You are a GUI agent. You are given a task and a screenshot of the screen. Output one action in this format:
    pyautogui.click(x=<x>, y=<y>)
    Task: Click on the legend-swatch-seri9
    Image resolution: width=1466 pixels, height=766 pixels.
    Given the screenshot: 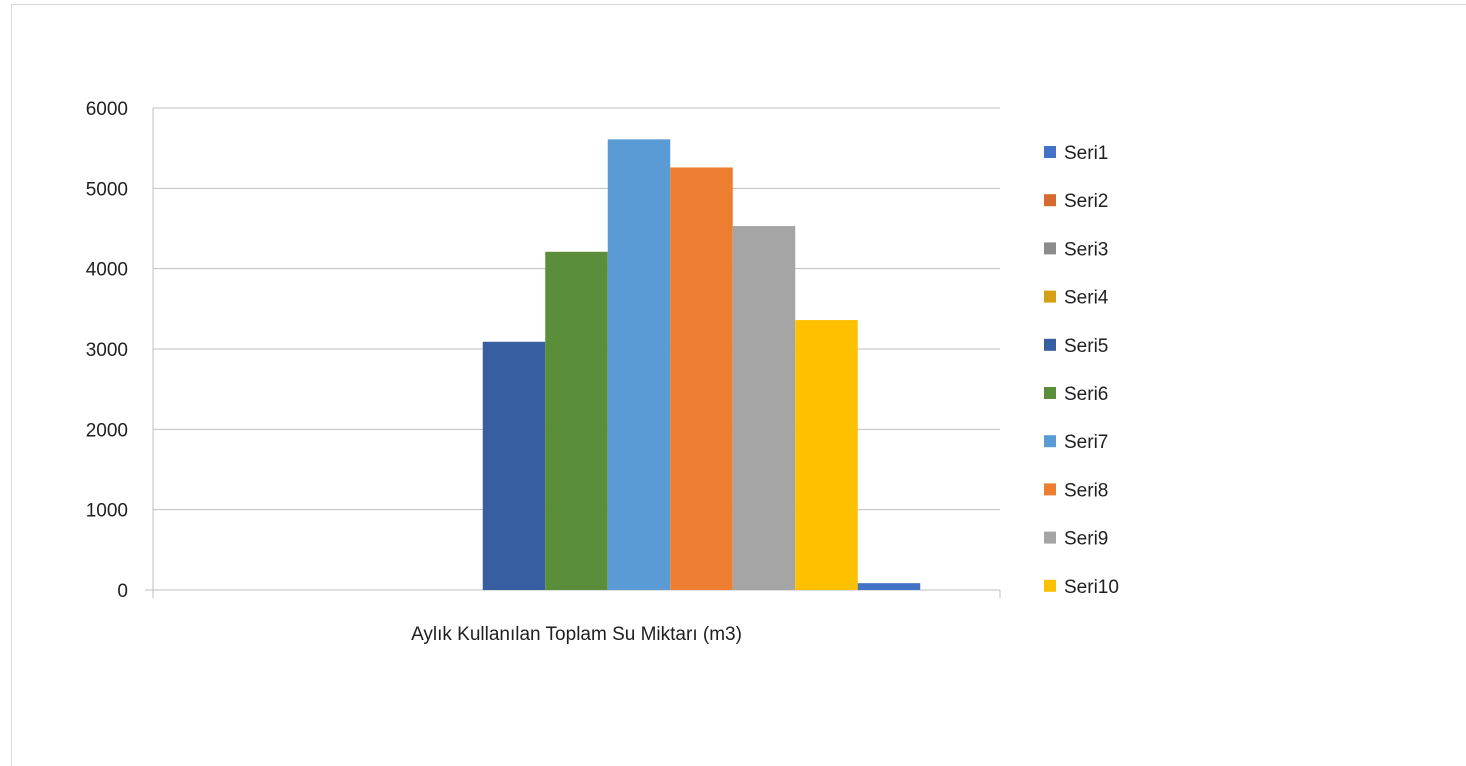 What is the action you would take?
    pyautogui.click(x=1050, y=537)
    